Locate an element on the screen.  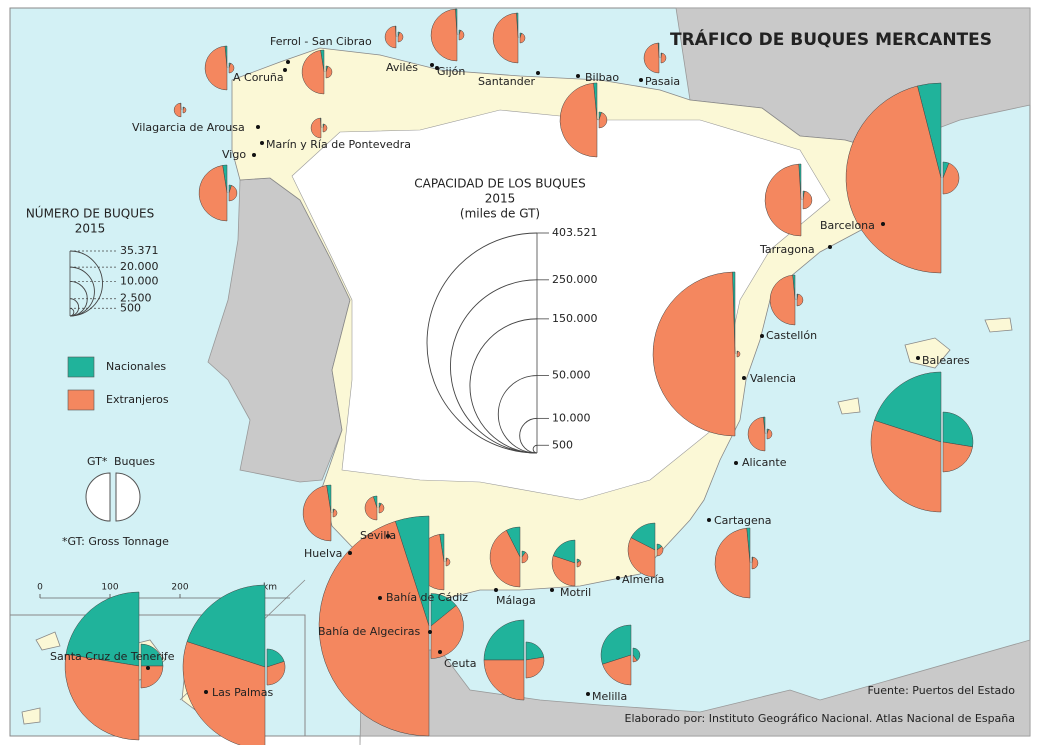
legend-tick-label: 500 is located at coordinates (130, 307).